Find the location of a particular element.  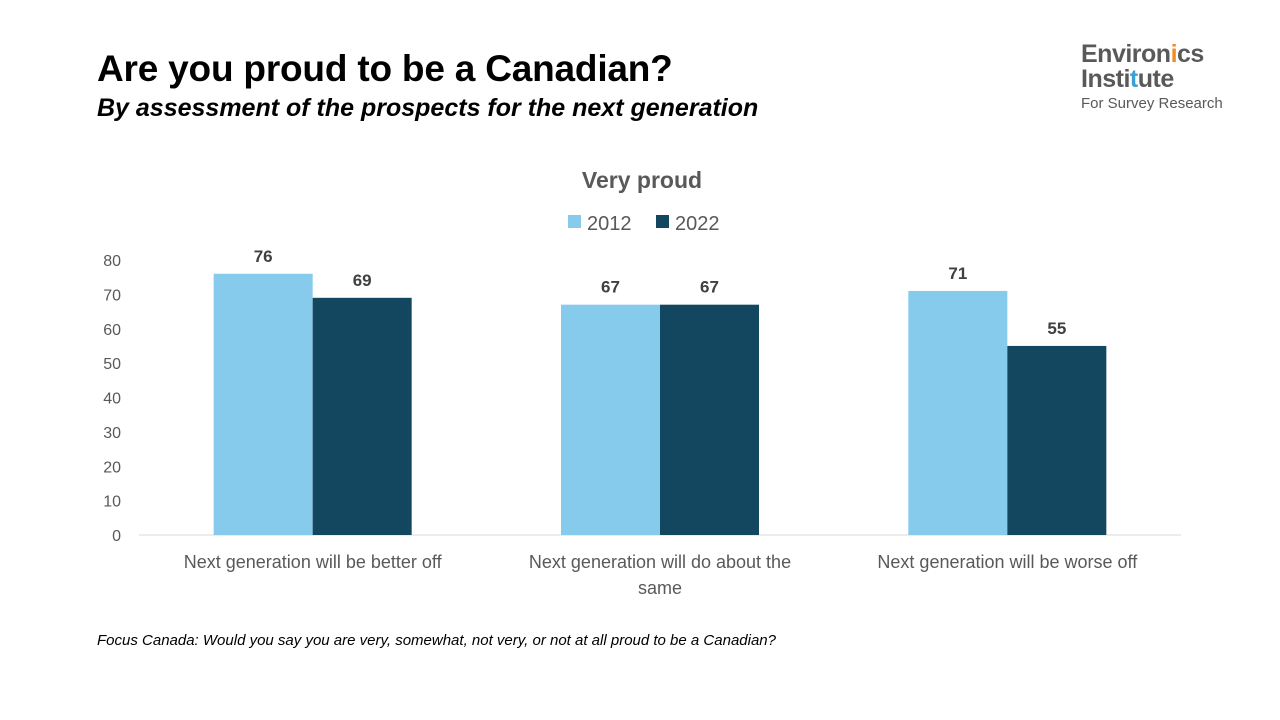

y-tick-label: 50 is located at coordinates (112, 364).